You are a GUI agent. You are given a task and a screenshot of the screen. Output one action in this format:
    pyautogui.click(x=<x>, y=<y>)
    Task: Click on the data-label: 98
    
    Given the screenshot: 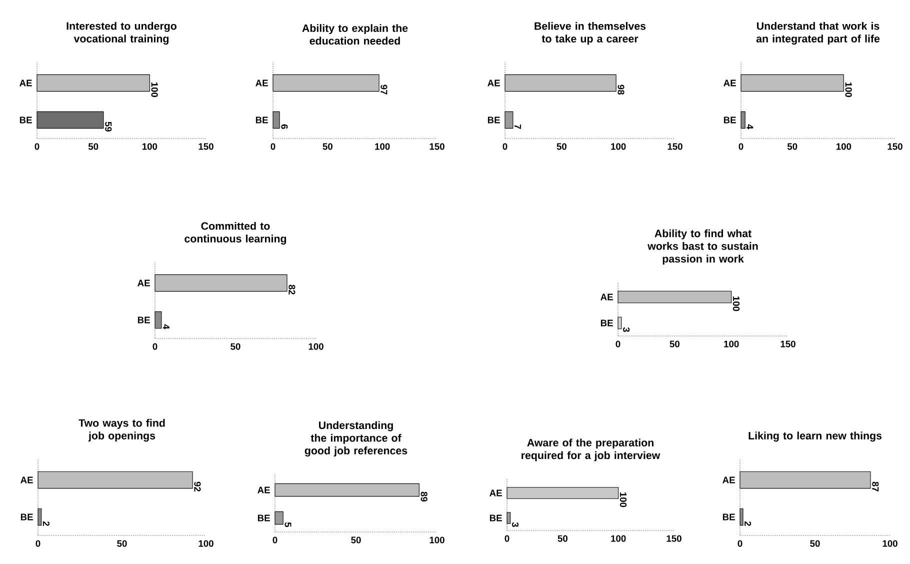 What is the action you would take?
    pyautogui.click(x=621, y=89)
    